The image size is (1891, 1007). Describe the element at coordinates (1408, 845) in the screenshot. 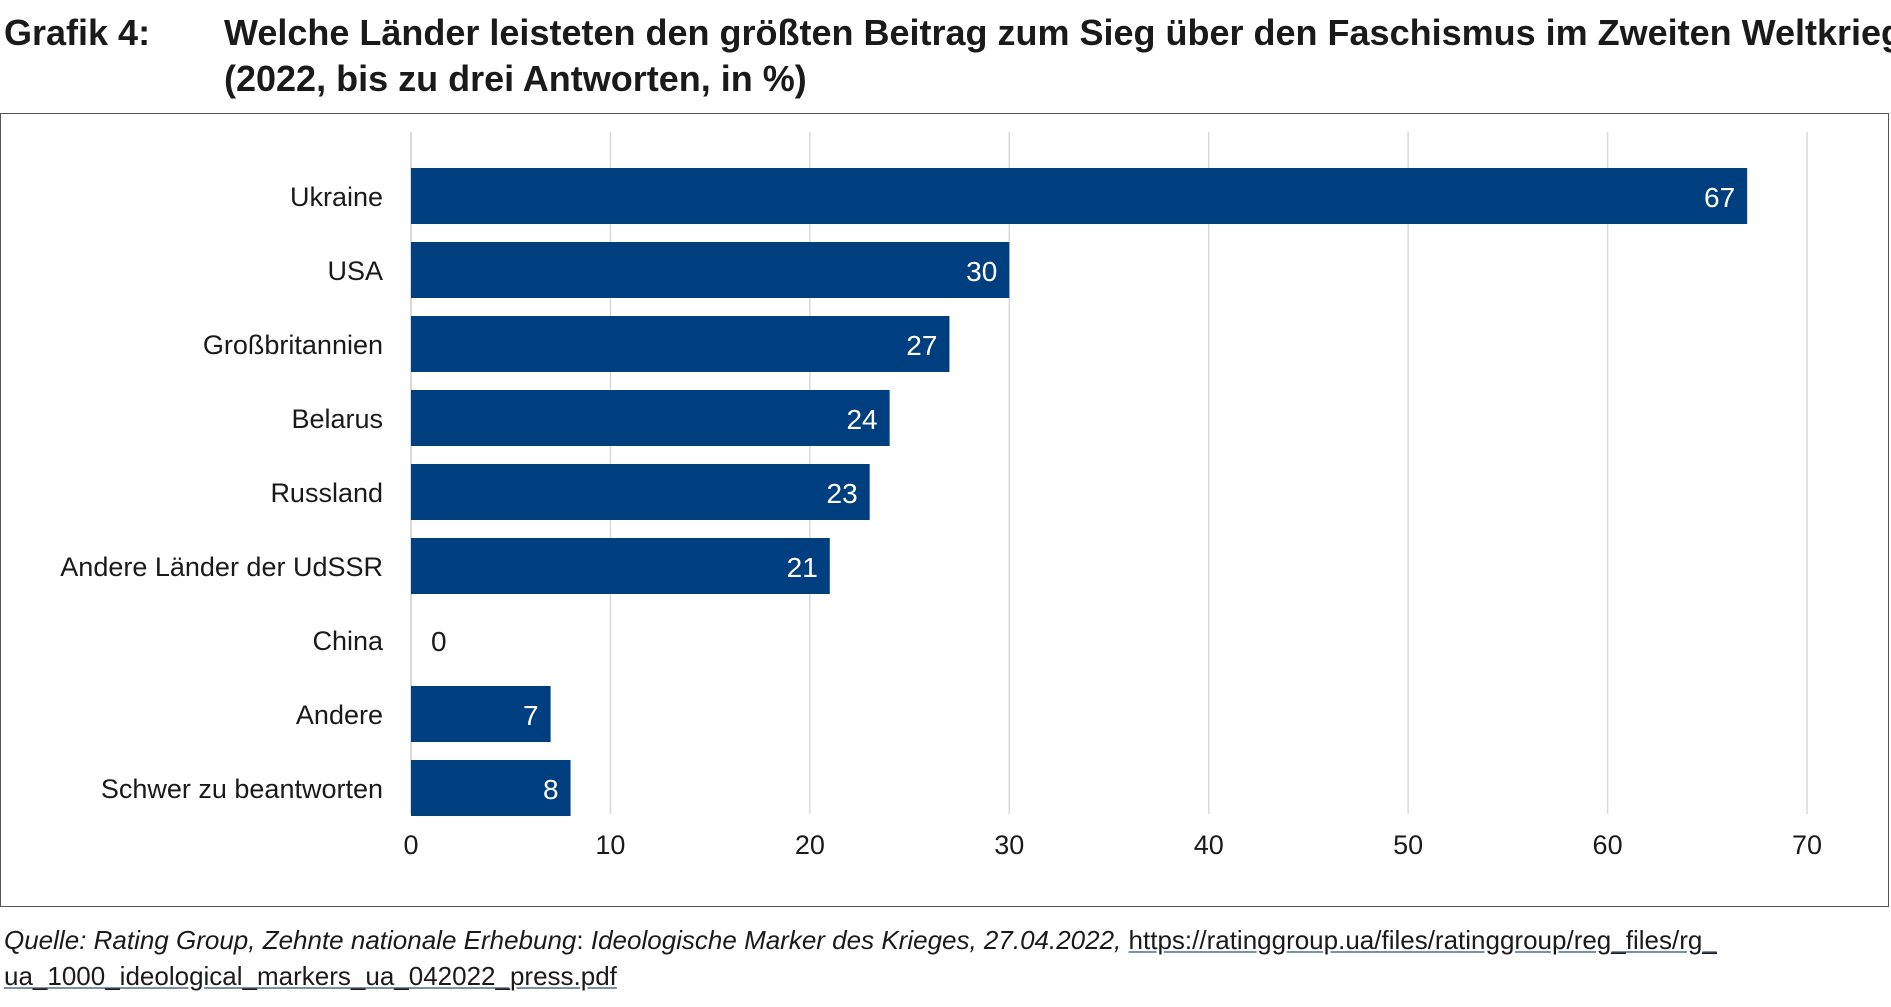

I see `x-tick-label: 50` at that location.